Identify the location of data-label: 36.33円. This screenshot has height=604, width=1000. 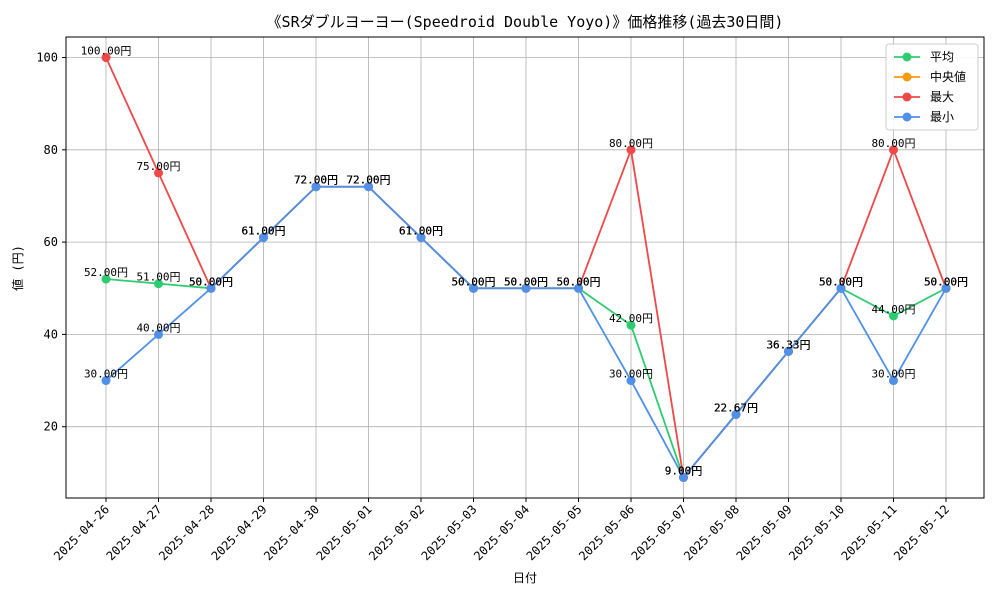
(788, 344).